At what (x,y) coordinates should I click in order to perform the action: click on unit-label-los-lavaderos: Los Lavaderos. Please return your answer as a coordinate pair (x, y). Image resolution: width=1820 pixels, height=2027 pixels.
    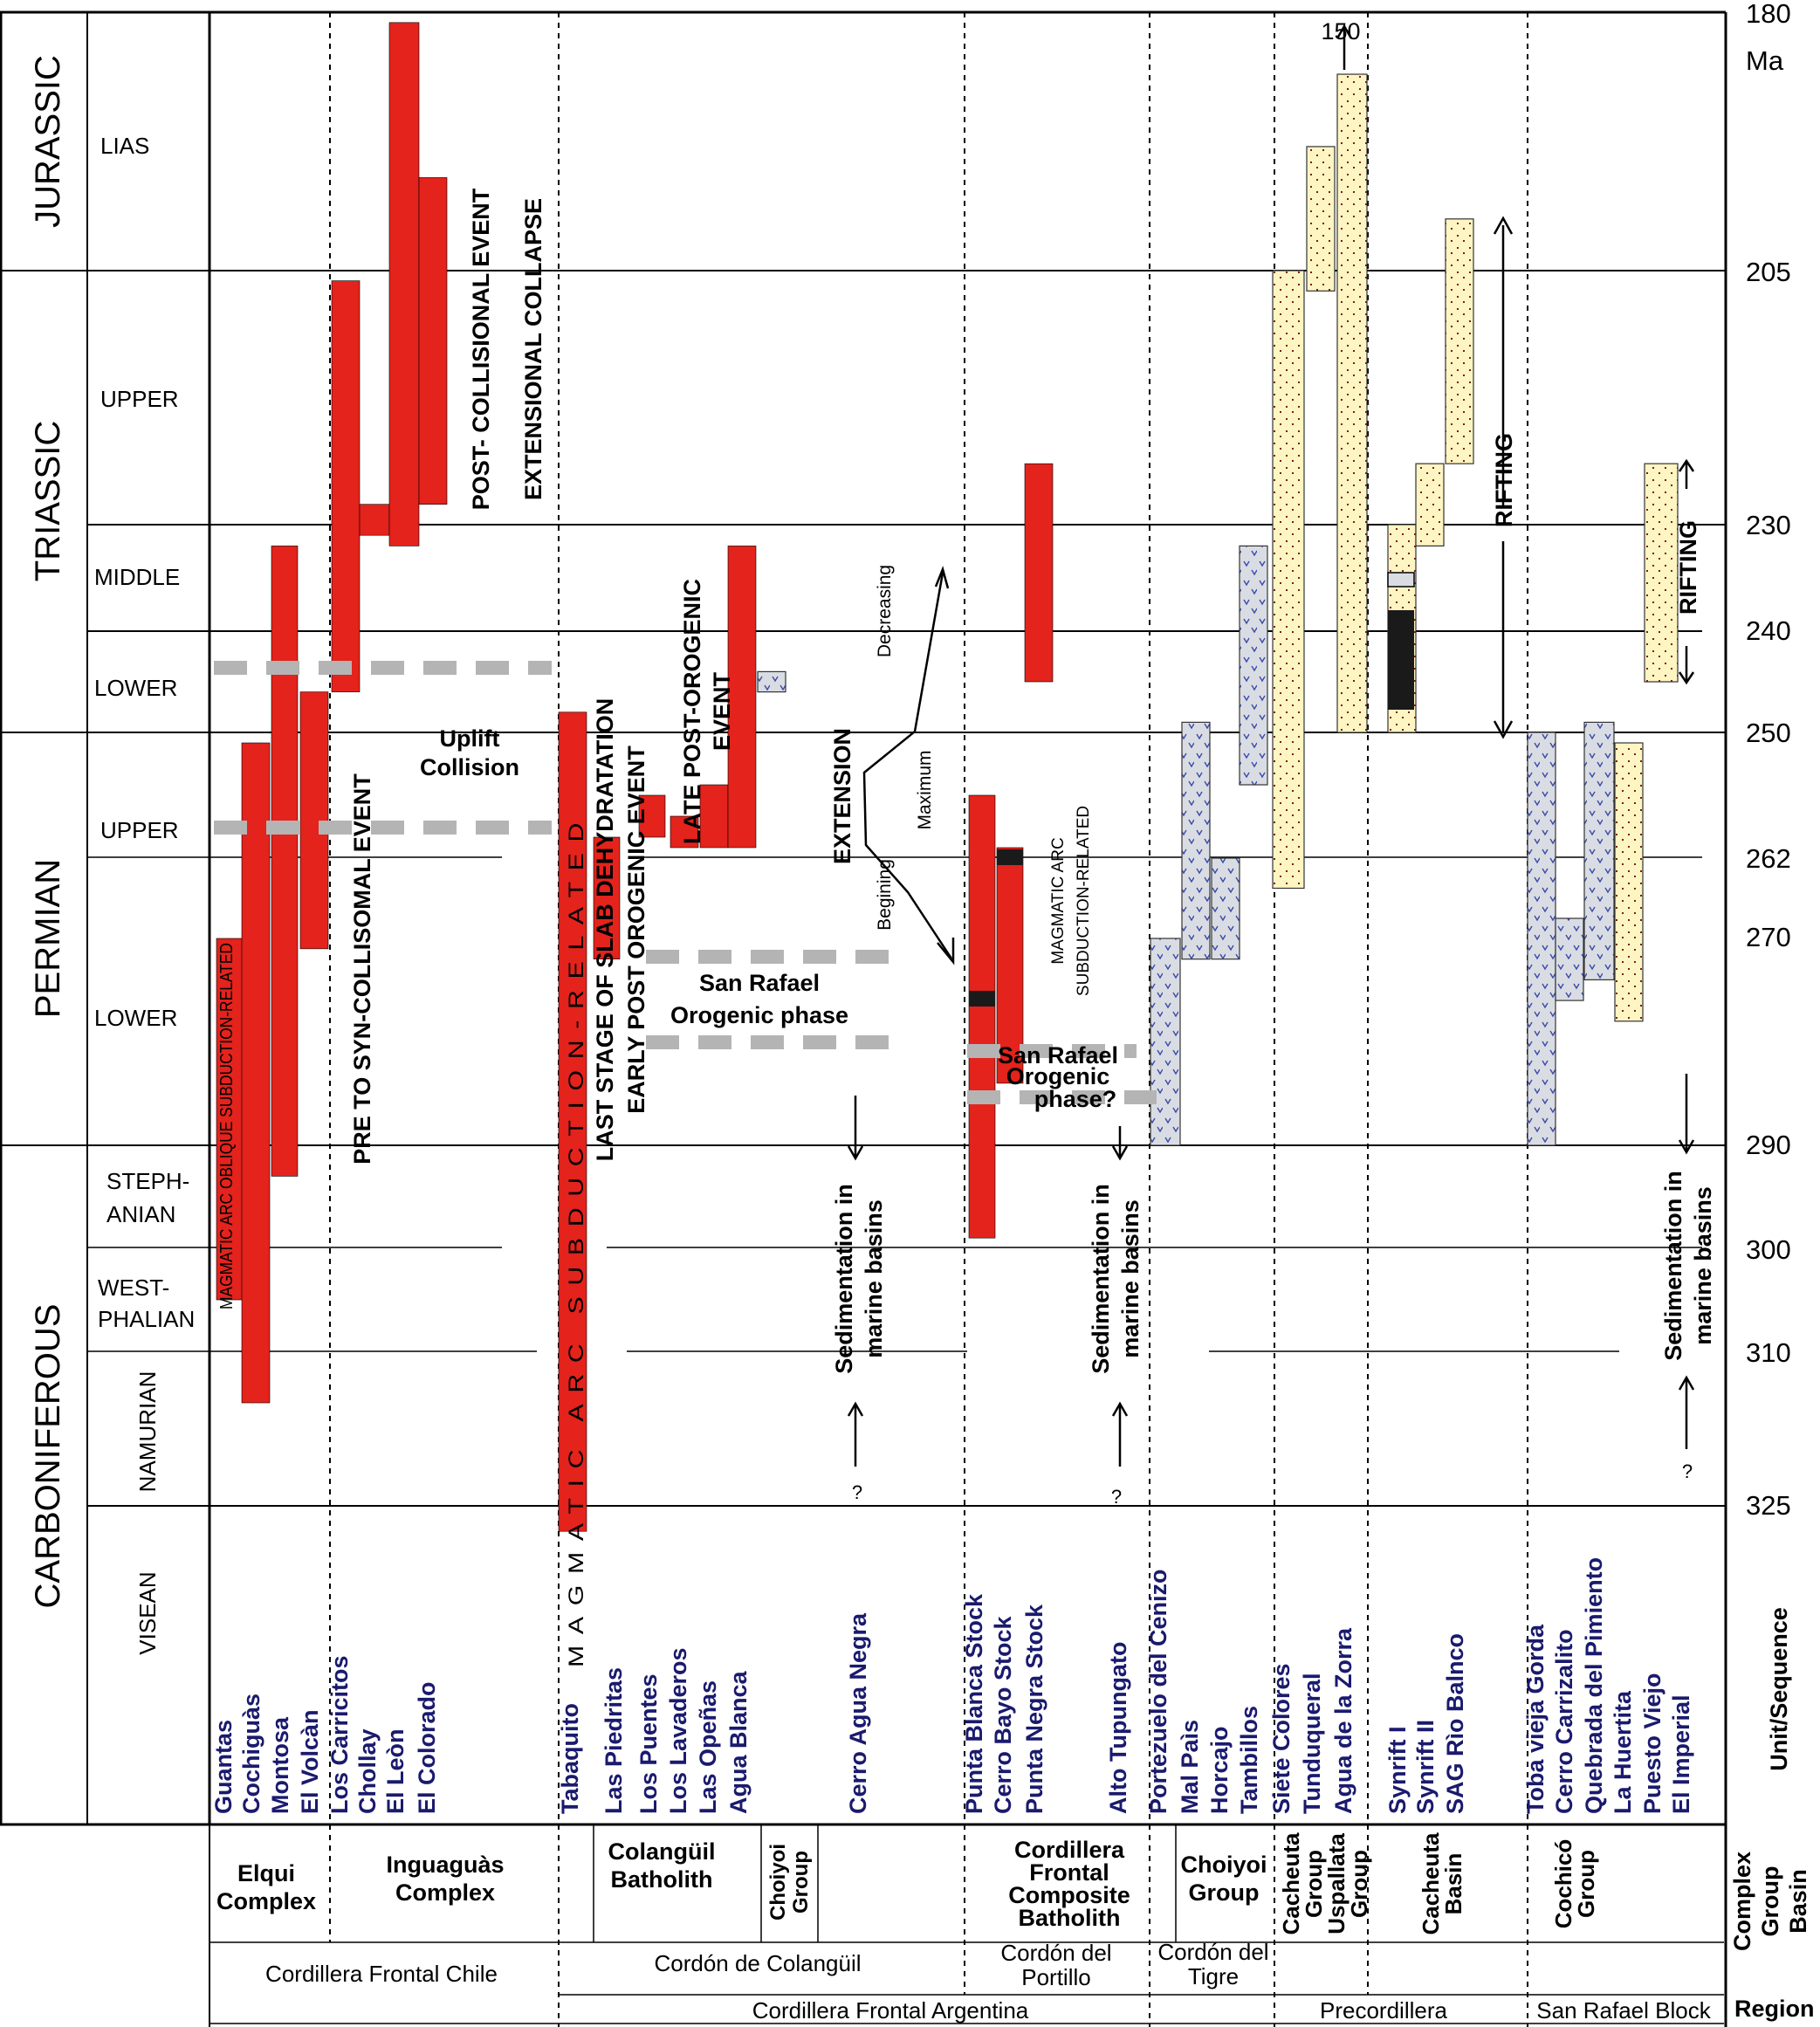
    Looking at the image, I should click on (678, 1730).